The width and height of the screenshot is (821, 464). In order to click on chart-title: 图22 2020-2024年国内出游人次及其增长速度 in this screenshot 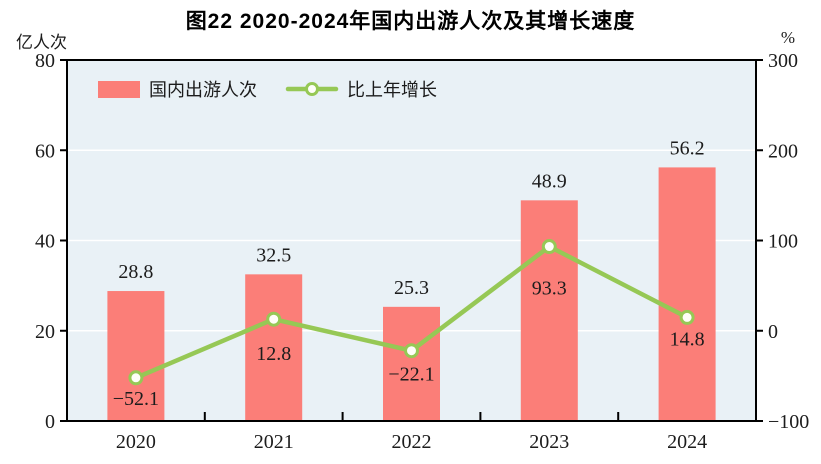, I will do `click(410, 21)`.